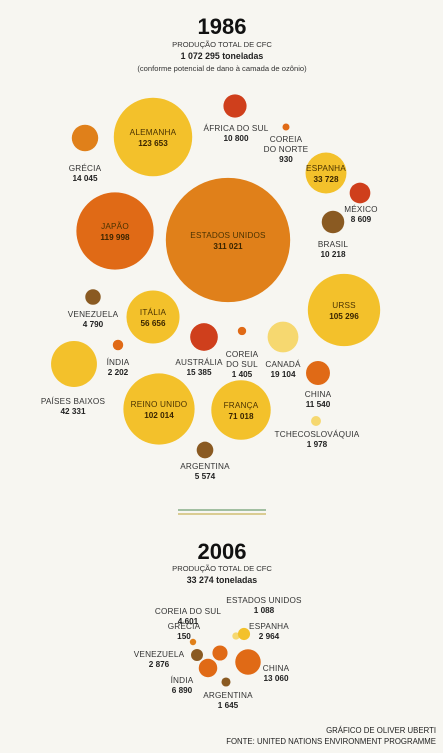  Describe the element at coordinates (159, 664) in the screenshot. I see `bubble-value-venezuela: 2 876` at that location.